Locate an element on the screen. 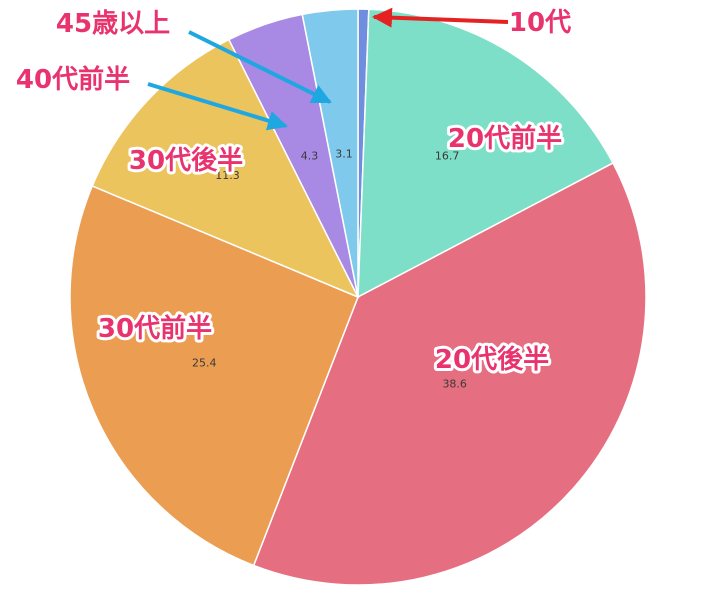  slice-category-label: 45歳以上 is located at coordinates (113, 24).